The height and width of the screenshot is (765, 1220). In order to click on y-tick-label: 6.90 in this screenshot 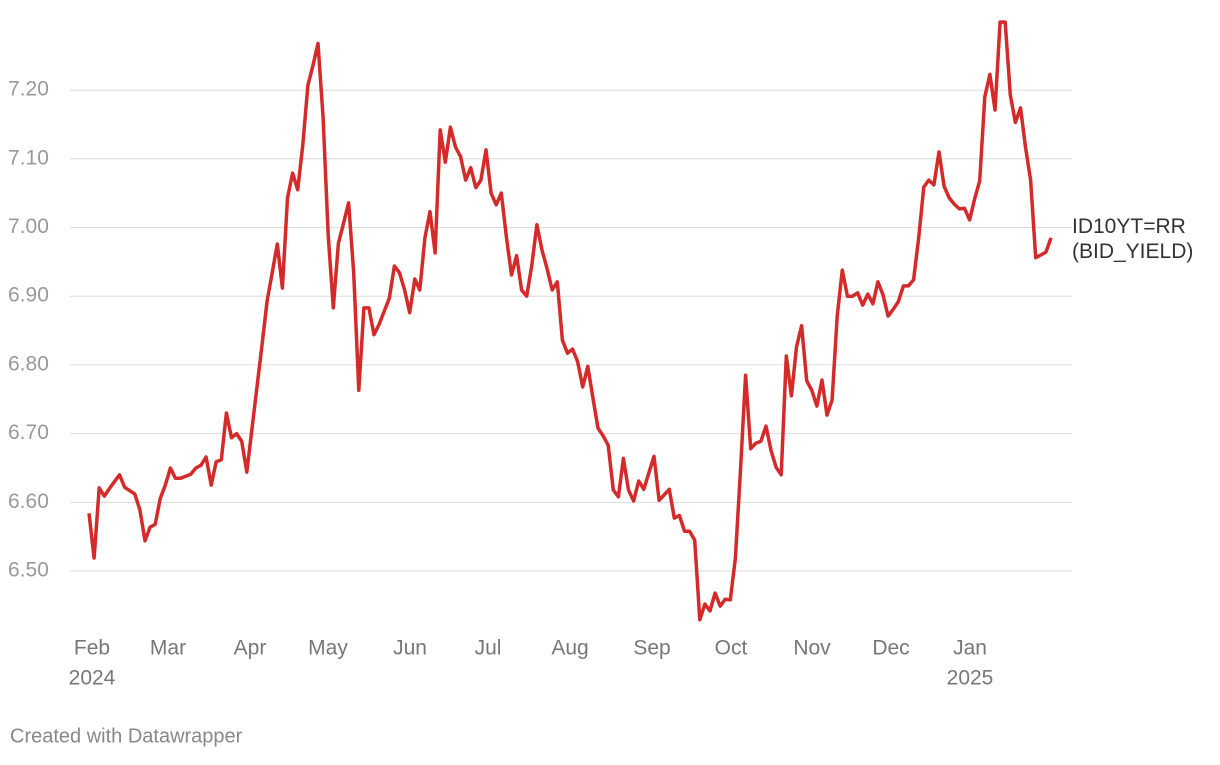, I will do `click(28, 295)`.